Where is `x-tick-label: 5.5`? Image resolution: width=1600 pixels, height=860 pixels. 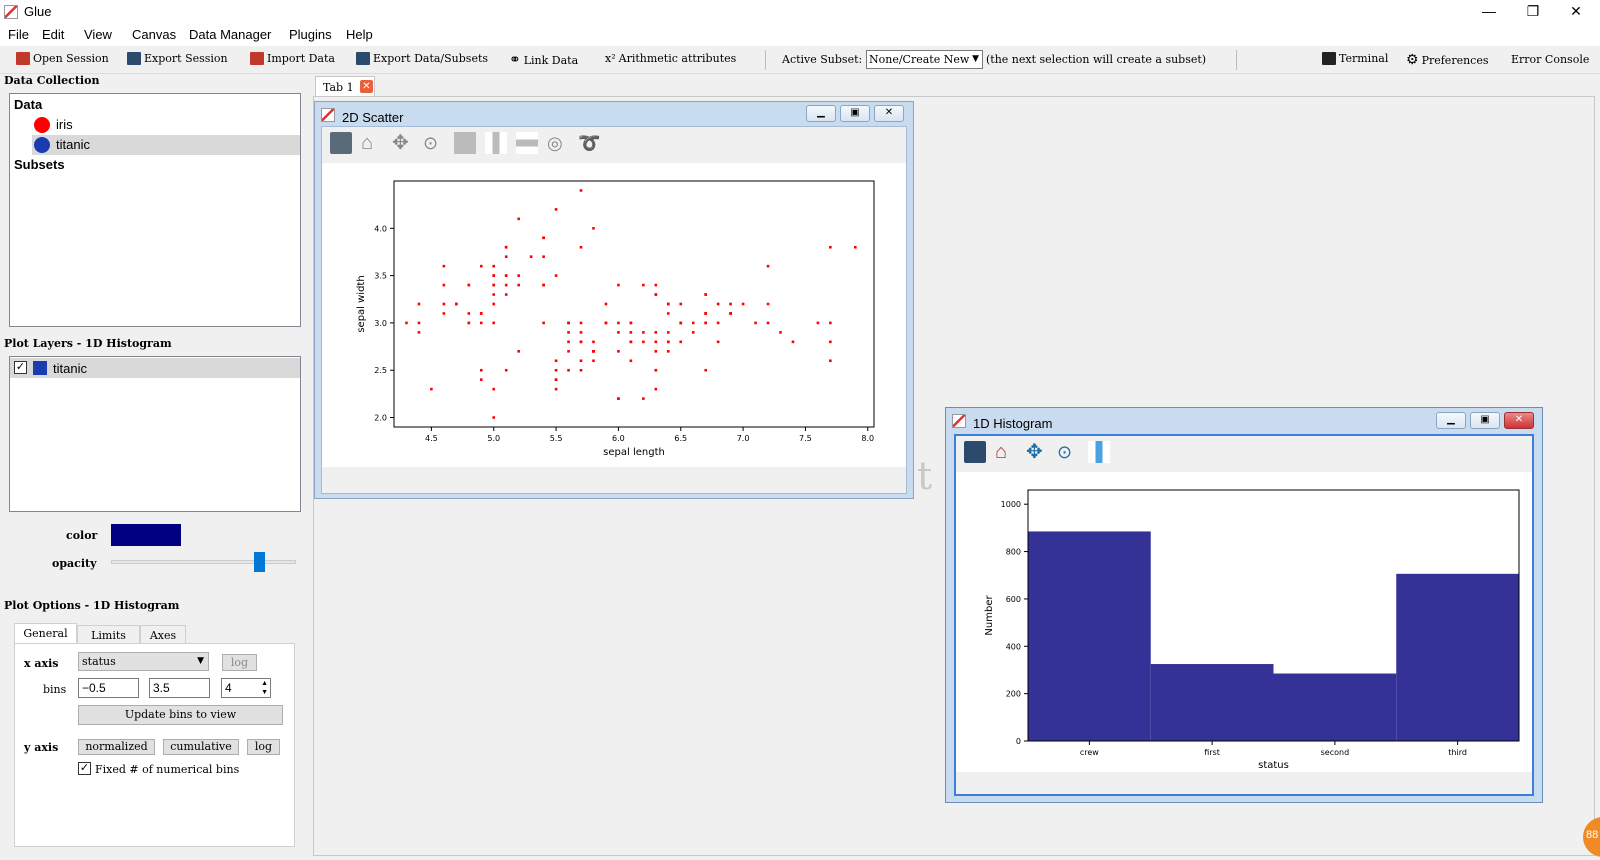 x-tick-label: 5.5 is located at coordinates (556, 438).